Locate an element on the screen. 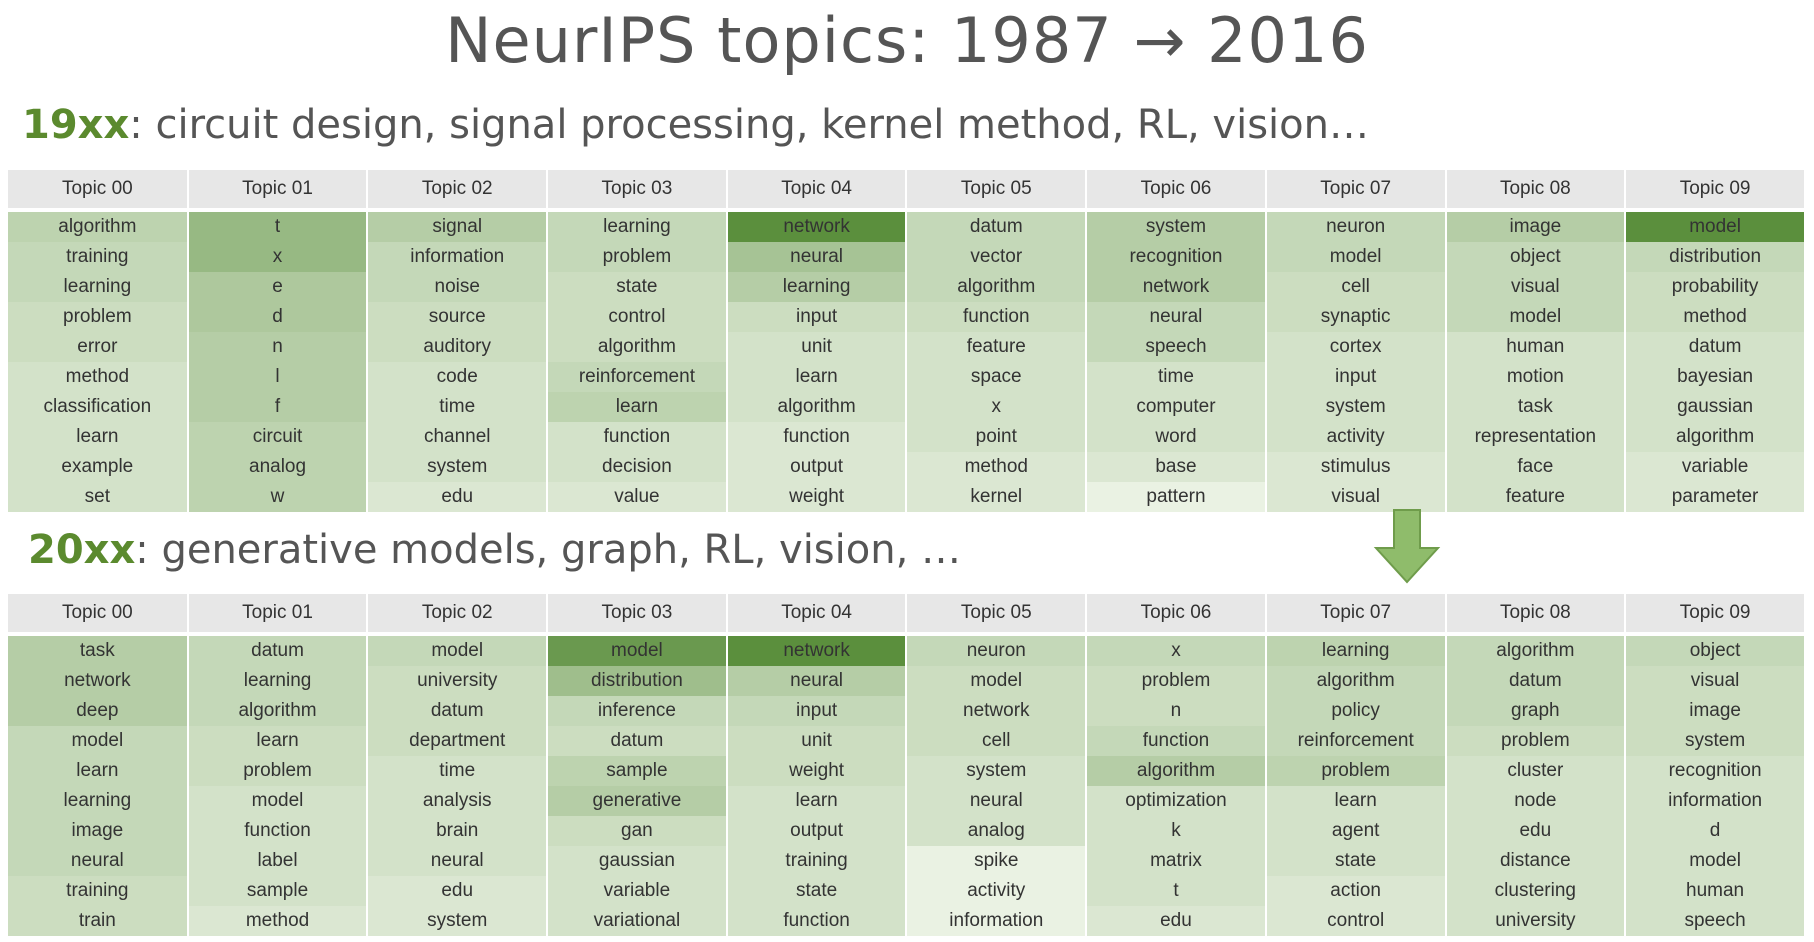 This screenshot has height=942, width=1814. topic-word-cell: code is located at coordinates (458, 377).